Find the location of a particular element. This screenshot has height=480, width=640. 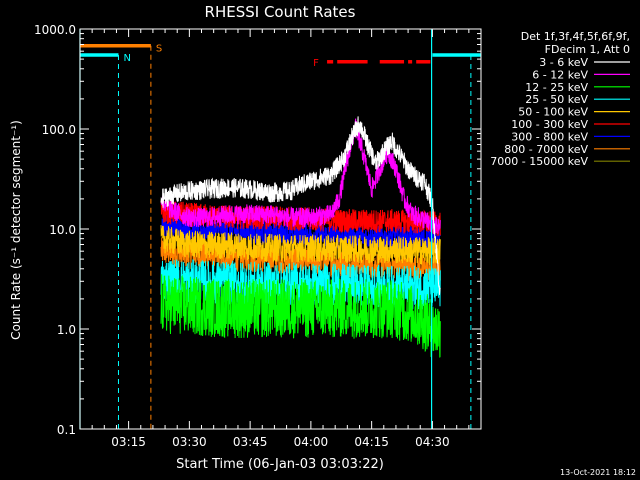

legend-header-detectors: Det 1f,3f,4f,5f,6f,9f, is located at coordinates (575, 36).